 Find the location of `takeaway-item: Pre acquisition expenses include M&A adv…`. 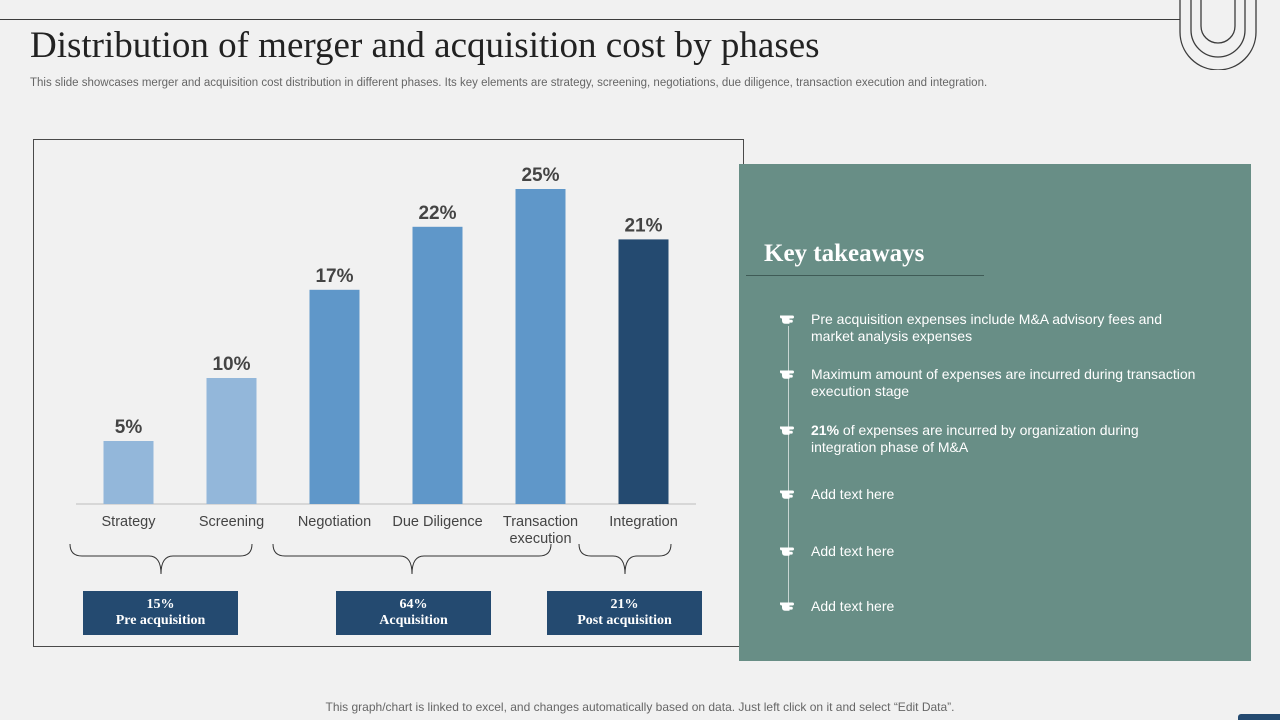

takeaway-item: Pre acquisition expenses include M&A adv… is located at coordinates (994, 327).